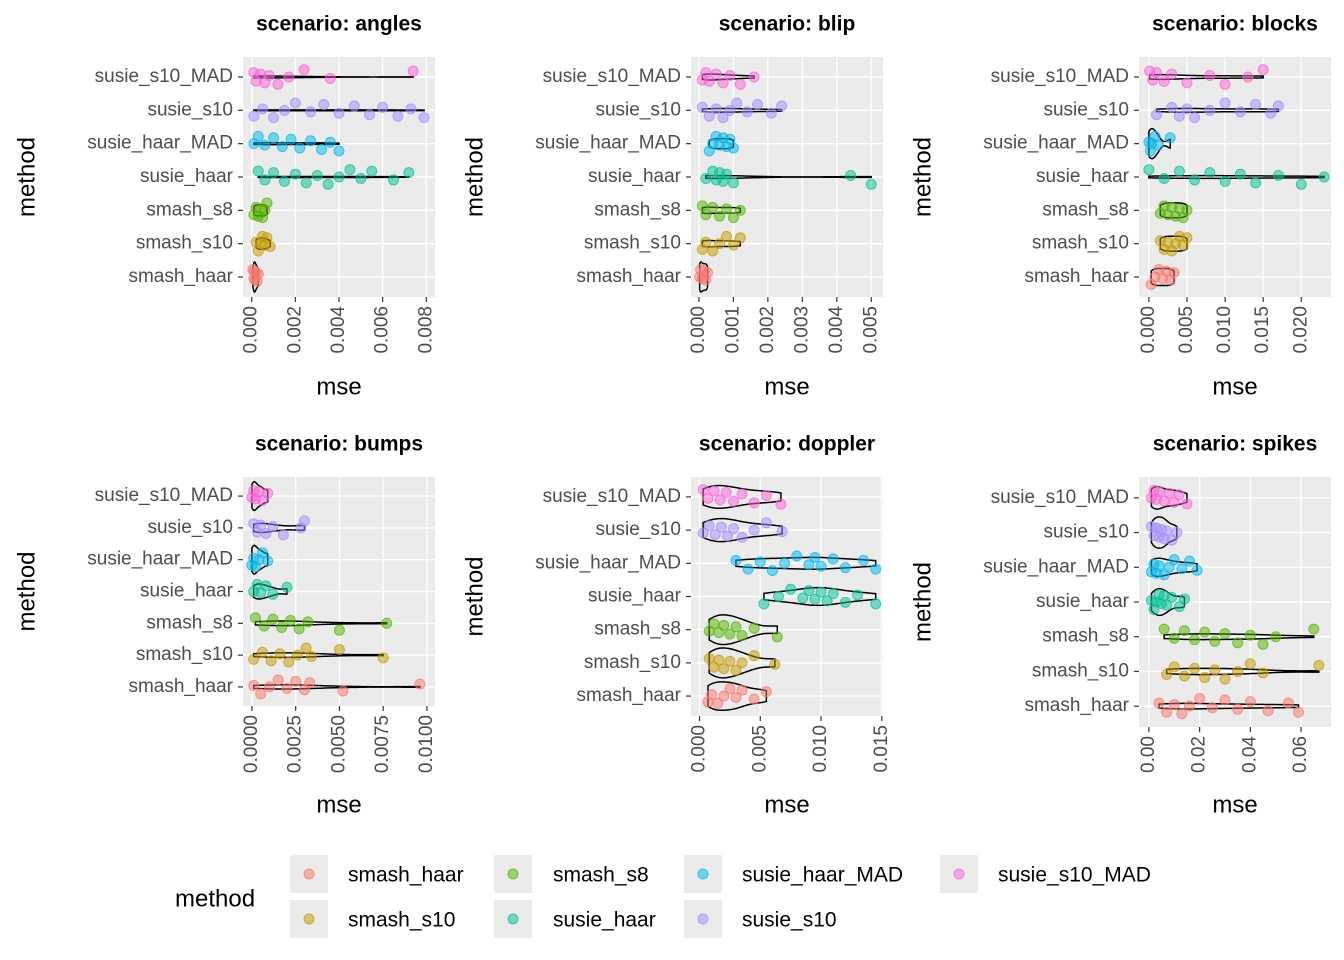 This screenshot has height=960, width=1344. What do you see at coordinates (1080, 243) in the screenshot?
I see `y-tick-label: smash_s10` at bounding box center [1080, 243].